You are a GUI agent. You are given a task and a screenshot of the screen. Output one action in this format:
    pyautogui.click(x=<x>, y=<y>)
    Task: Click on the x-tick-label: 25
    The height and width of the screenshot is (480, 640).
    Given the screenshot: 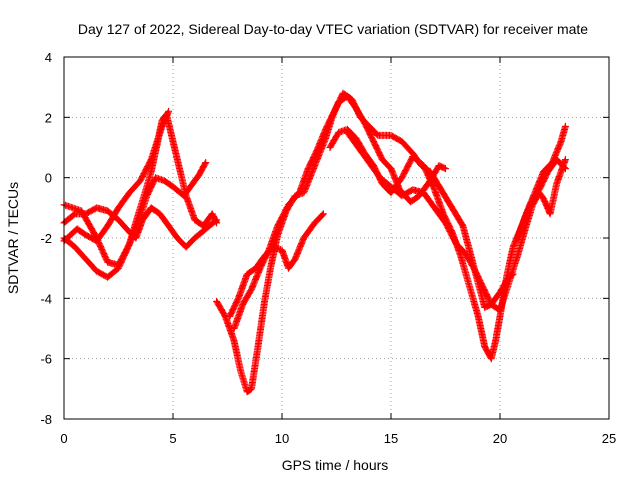 What is the action you would take?
    pyautogui.click(x=609, y=438)
    